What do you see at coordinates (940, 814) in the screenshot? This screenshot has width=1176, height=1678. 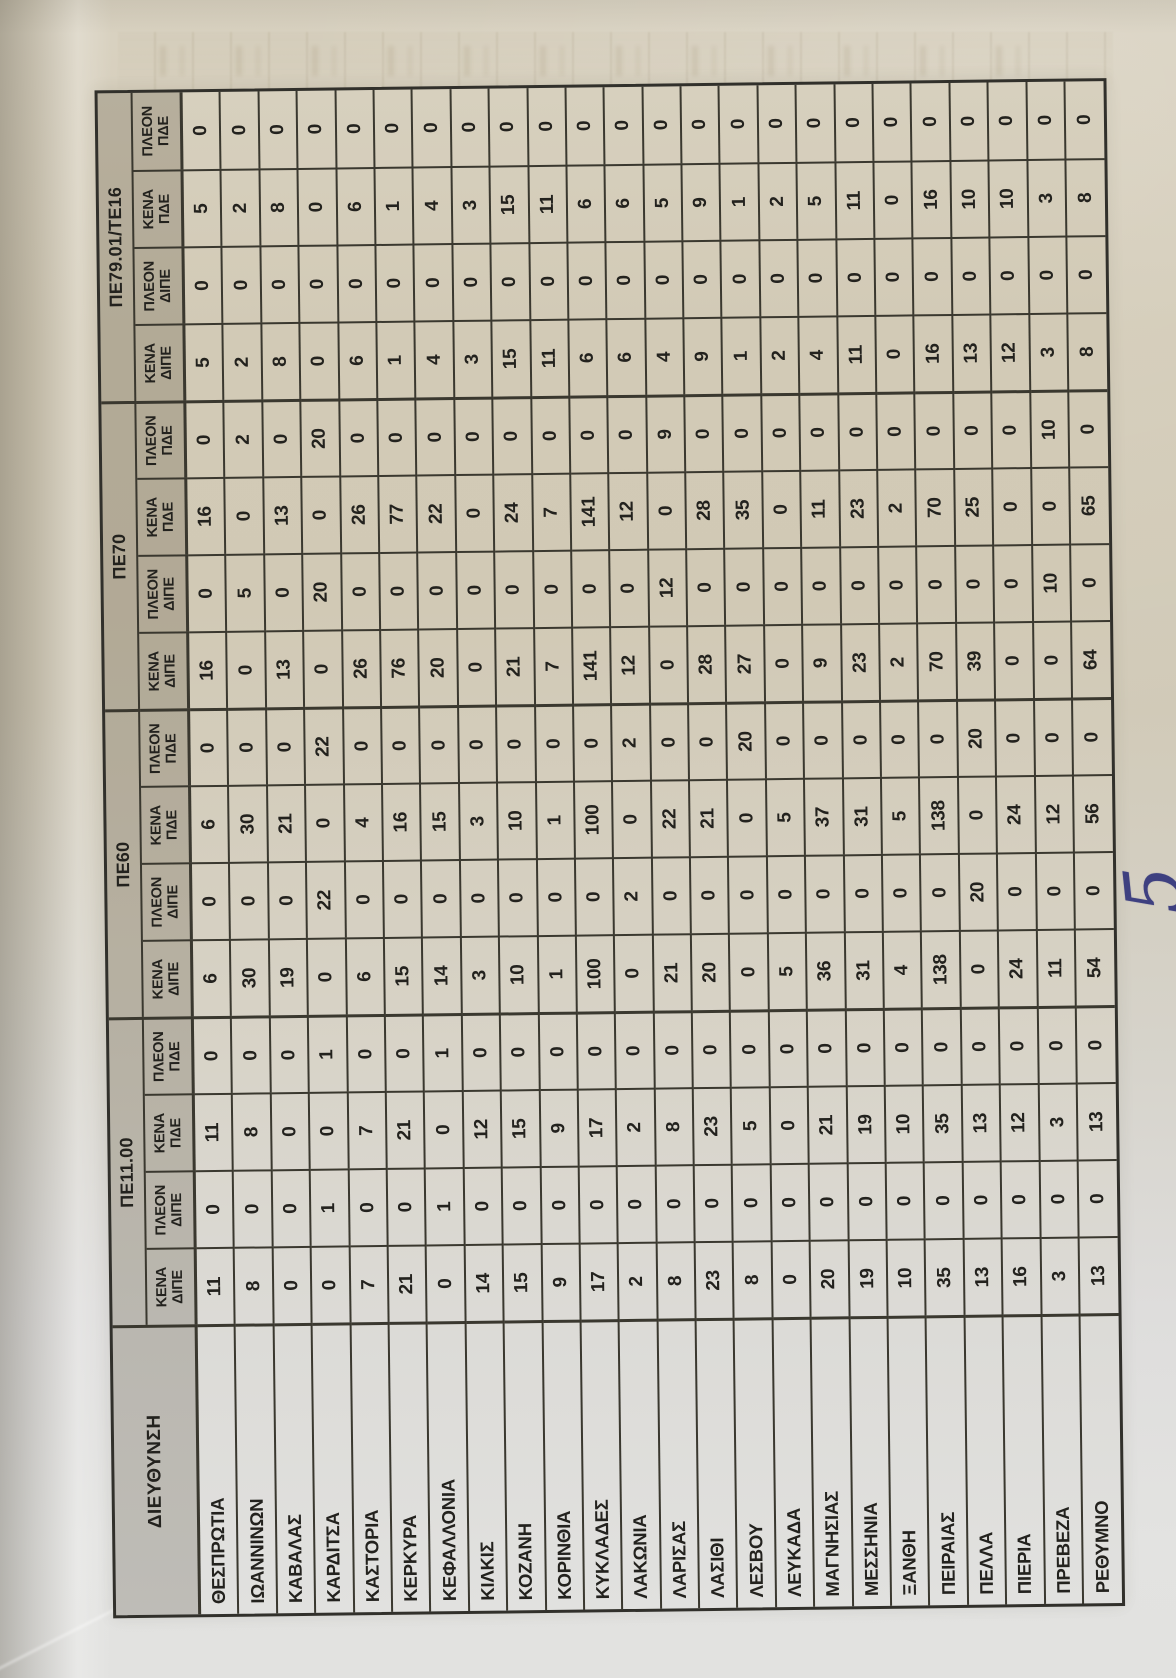 I see `data-cell: 138` at bounding box center [940, 814].